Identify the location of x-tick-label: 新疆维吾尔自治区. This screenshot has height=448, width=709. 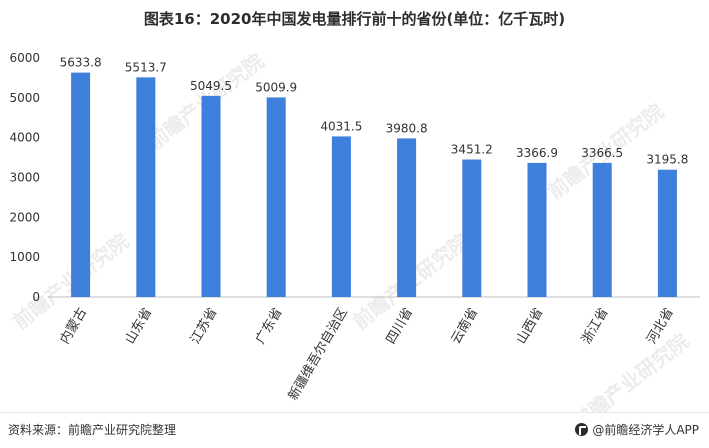
(318, 354).